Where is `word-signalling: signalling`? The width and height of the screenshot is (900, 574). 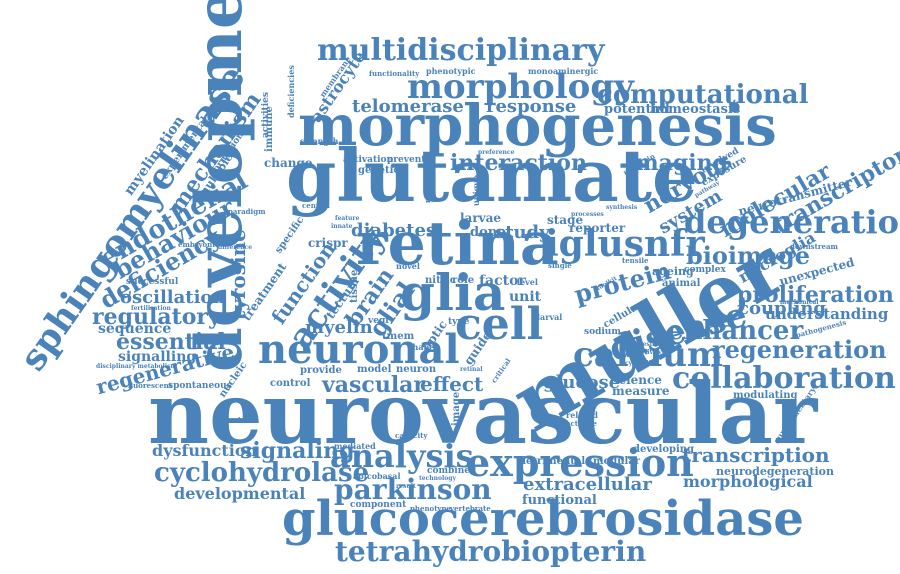 word-signalling: signalling is located at coordinates (157, 357).